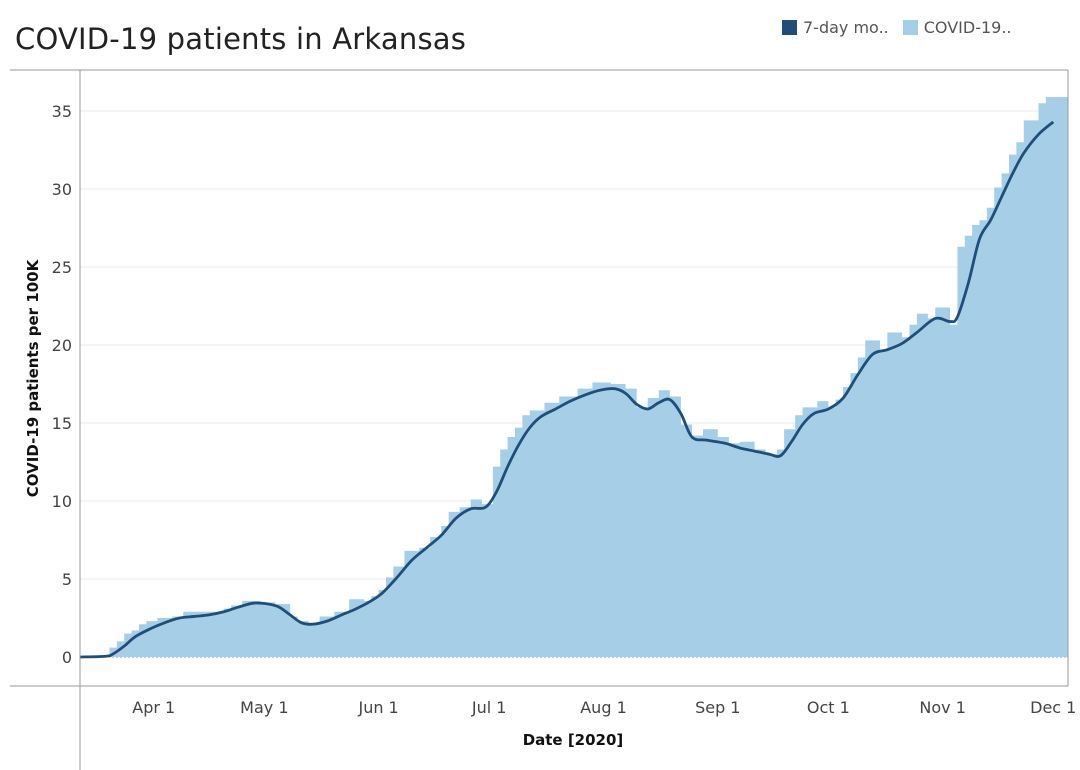  What do you see at coordinates (573, 740) in the screenshot?
I see `x-axis-label: Date [2020]` at bounding box center [573, 740].